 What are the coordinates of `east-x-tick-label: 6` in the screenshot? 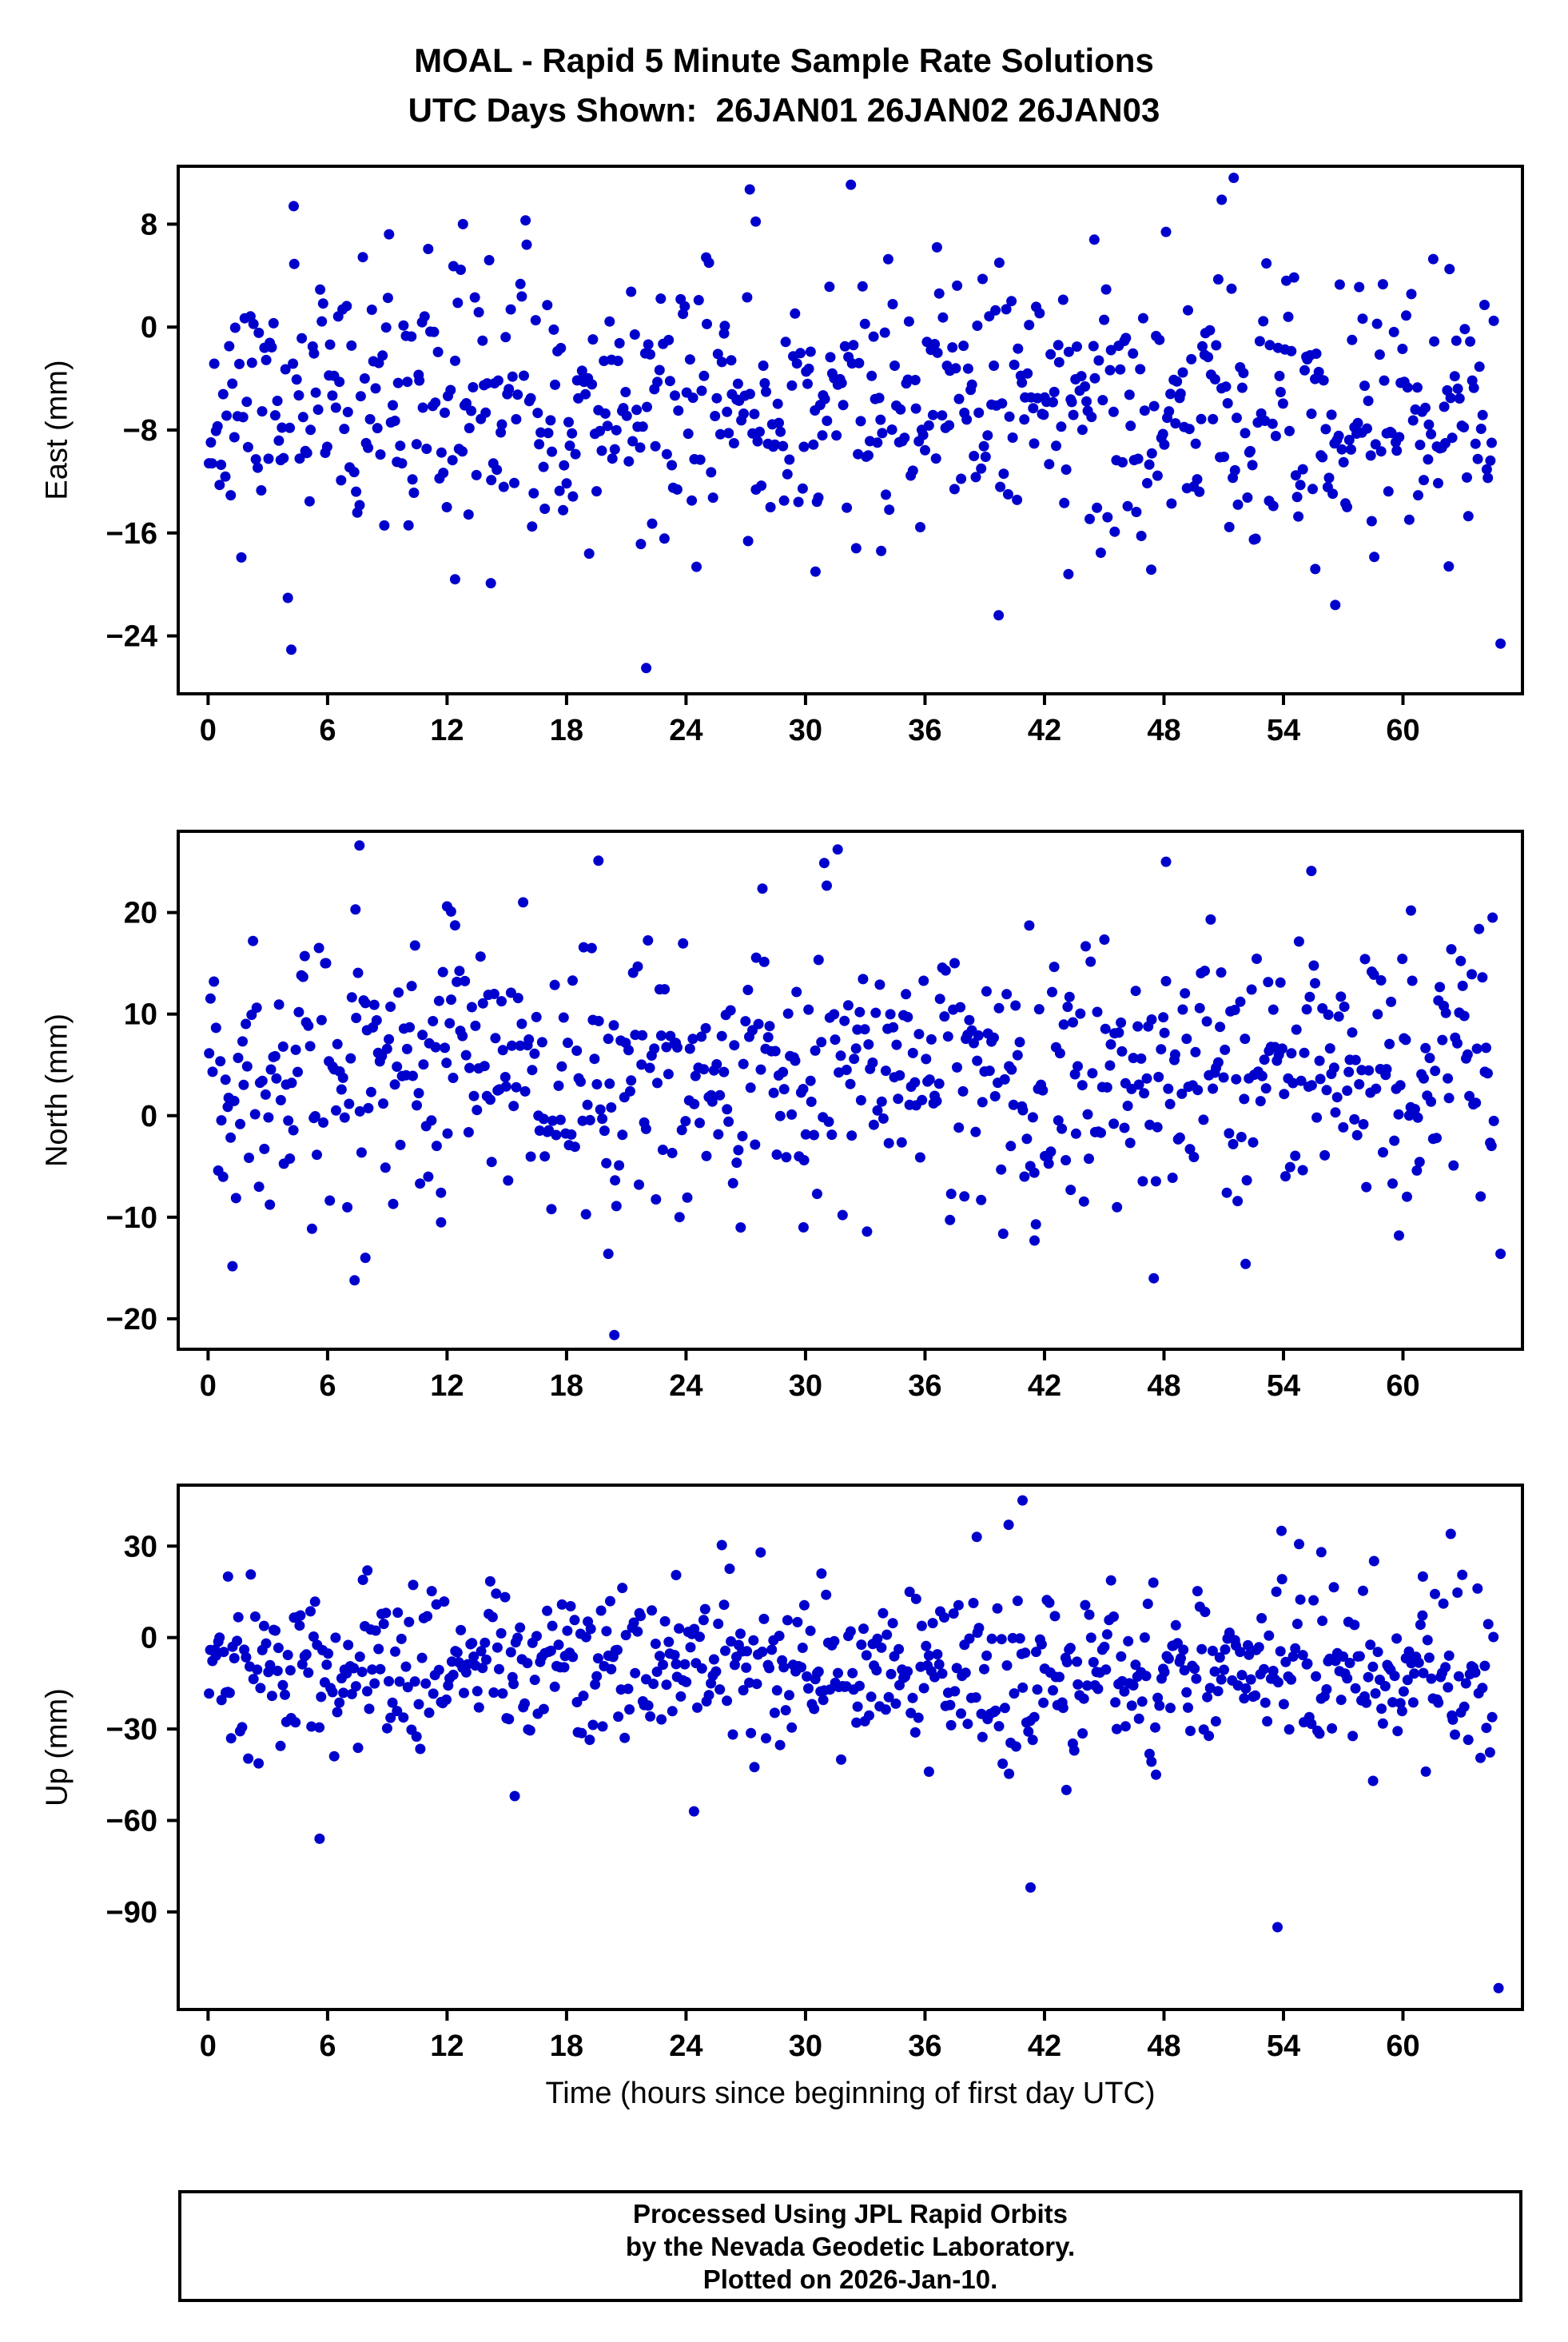 It's located at (327, 730).